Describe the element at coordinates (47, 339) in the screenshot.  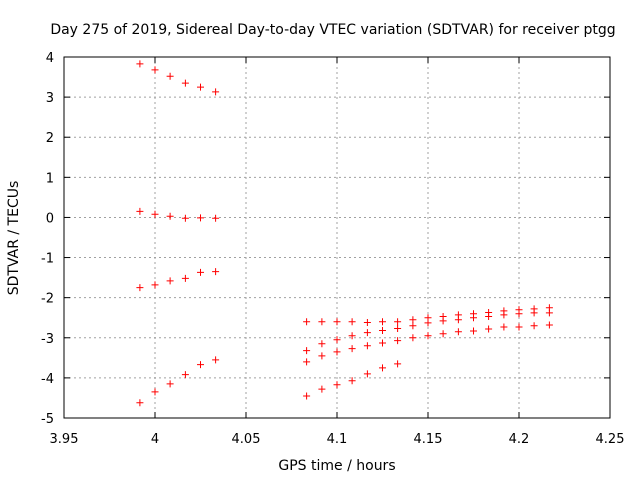
I see `y-tick-label: -3` at that location.